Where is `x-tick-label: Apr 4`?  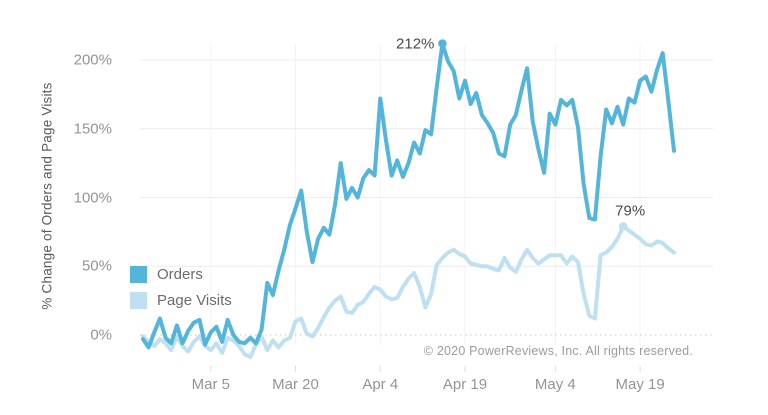
x-tick-label: Apr 4 is located at coordinates (380, 384).